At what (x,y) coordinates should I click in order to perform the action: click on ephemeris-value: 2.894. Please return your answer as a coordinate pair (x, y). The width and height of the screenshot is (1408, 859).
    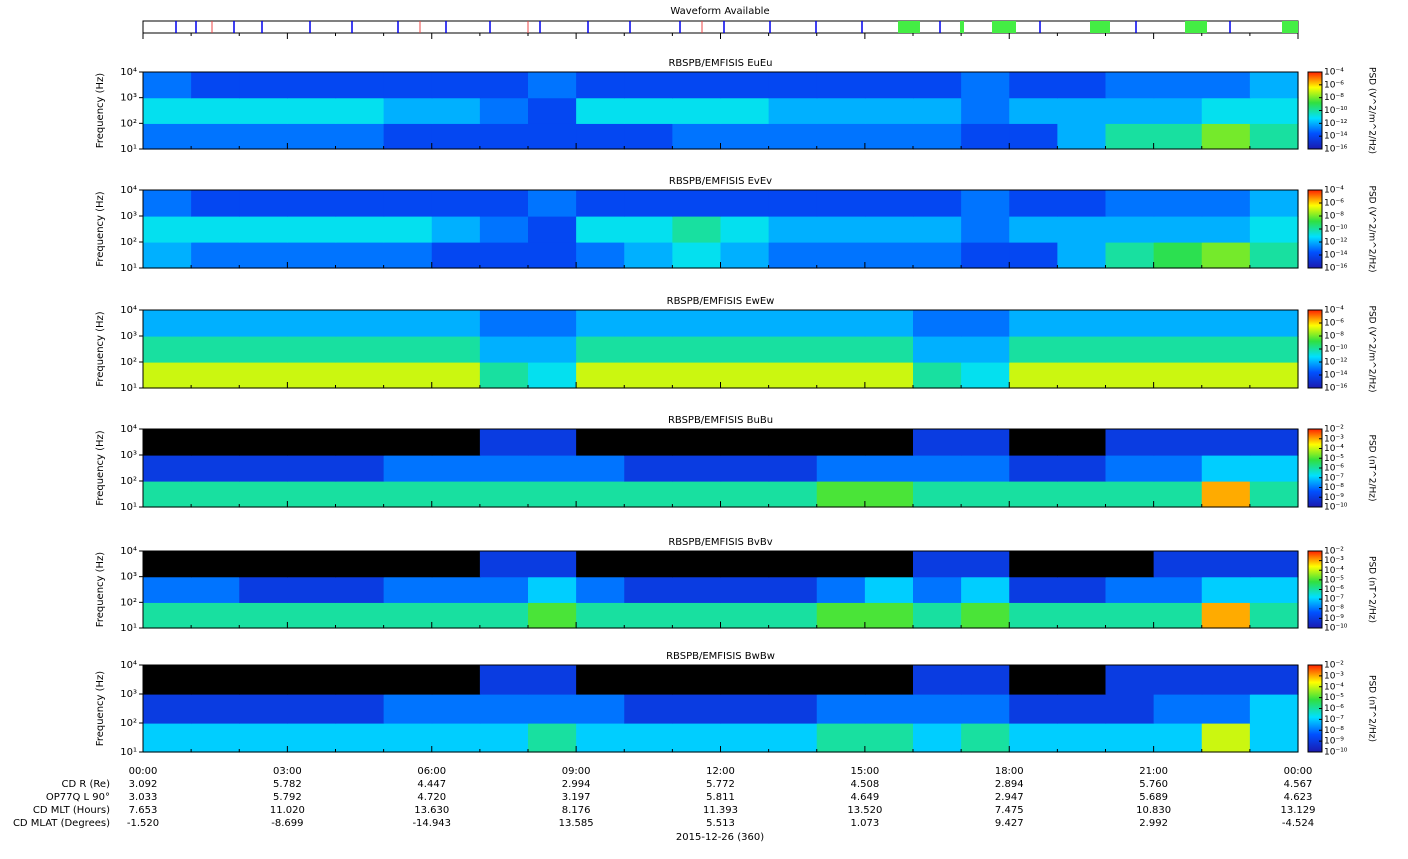
    Looking at the image, I should click on (1009, 784).